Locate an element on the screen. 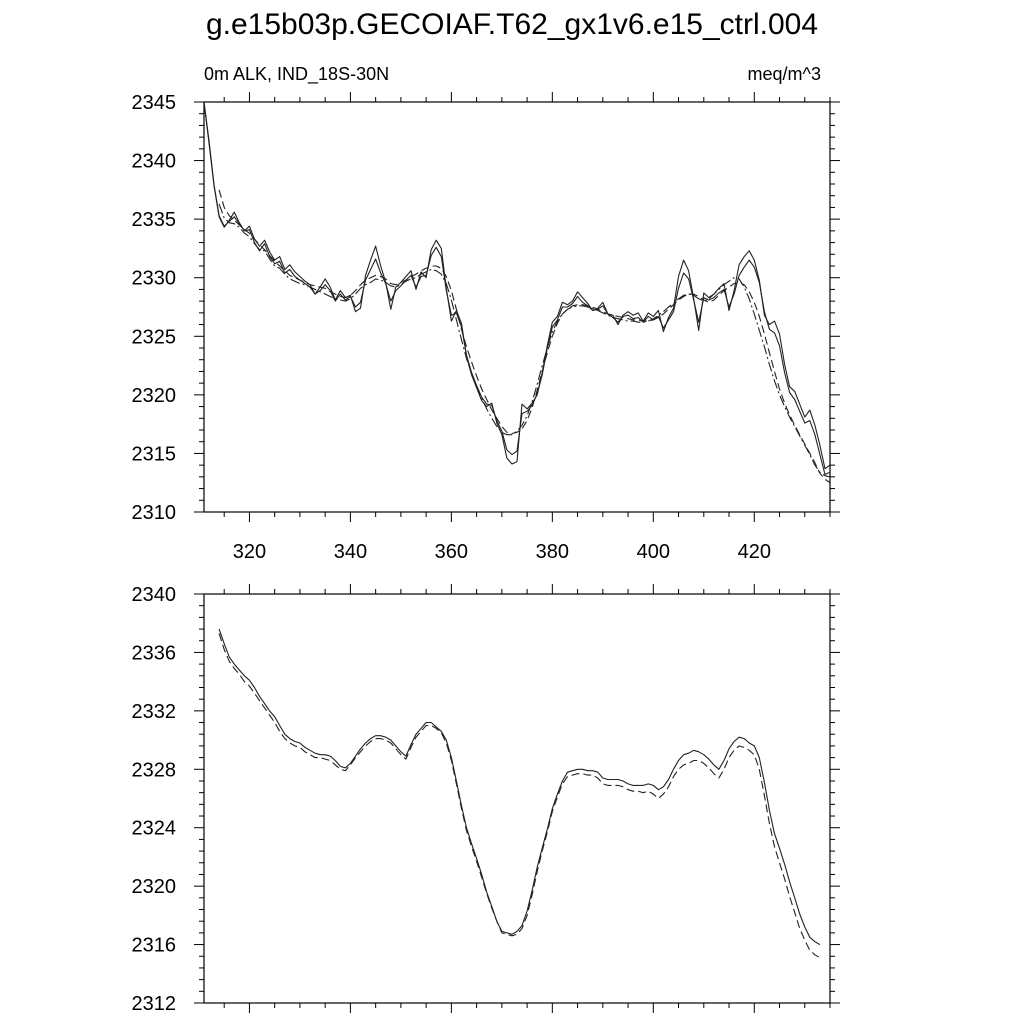  top-xtick-label: 400 is located at coordinates (653, 552).